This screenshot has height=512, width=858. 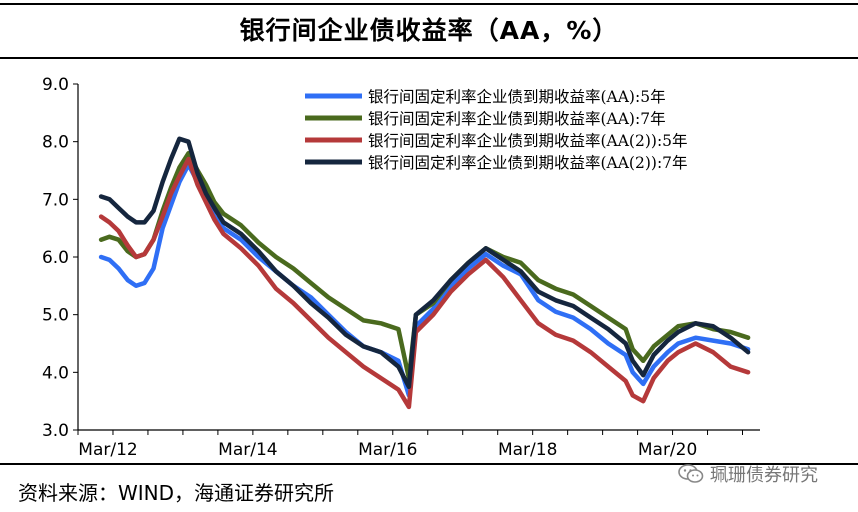 I want to click on x-tick-label: Mar/16, so click(x=387, y=450).